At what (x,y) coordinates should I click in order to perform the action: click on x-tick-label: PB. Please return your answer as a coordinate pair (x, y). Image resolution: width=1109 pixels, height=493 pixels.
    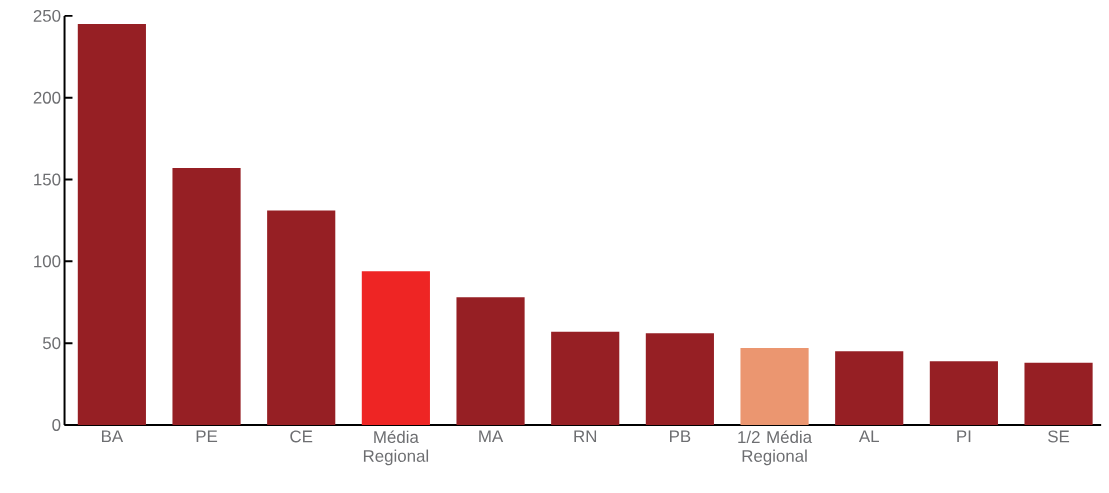
    Looking at the image, I should click on (680, 436).